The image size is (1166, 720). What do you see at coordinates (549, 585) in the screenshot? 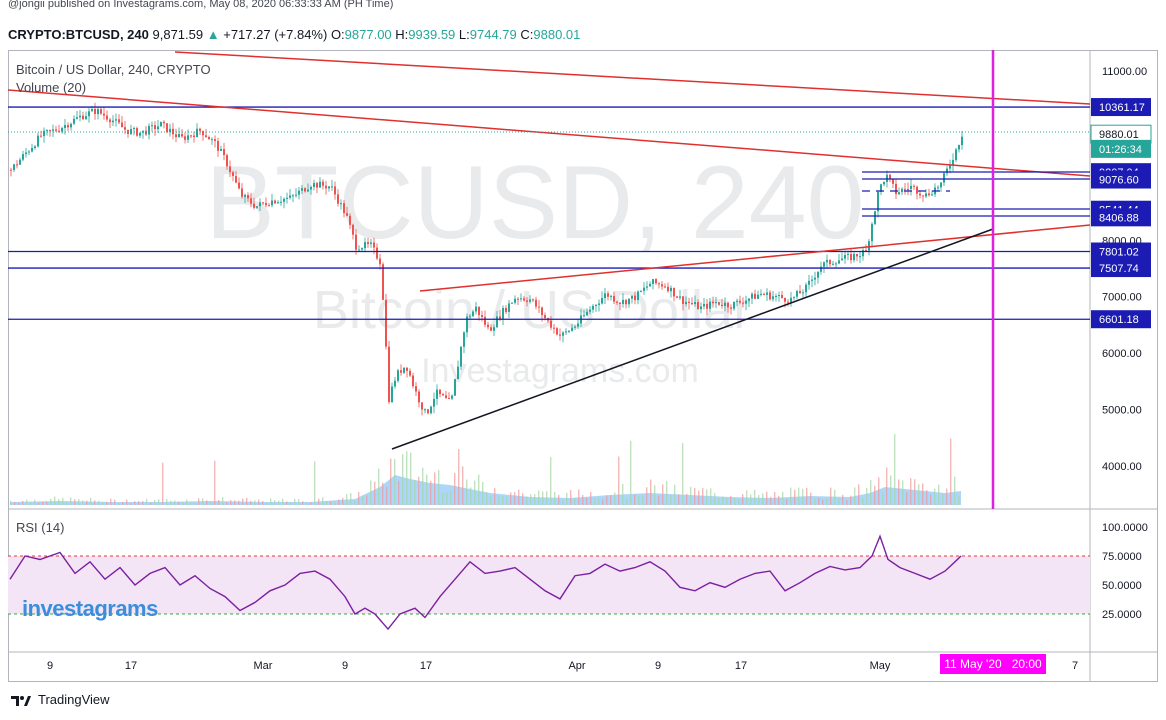
I see `rsi-band` at bounding box center [549, 585].